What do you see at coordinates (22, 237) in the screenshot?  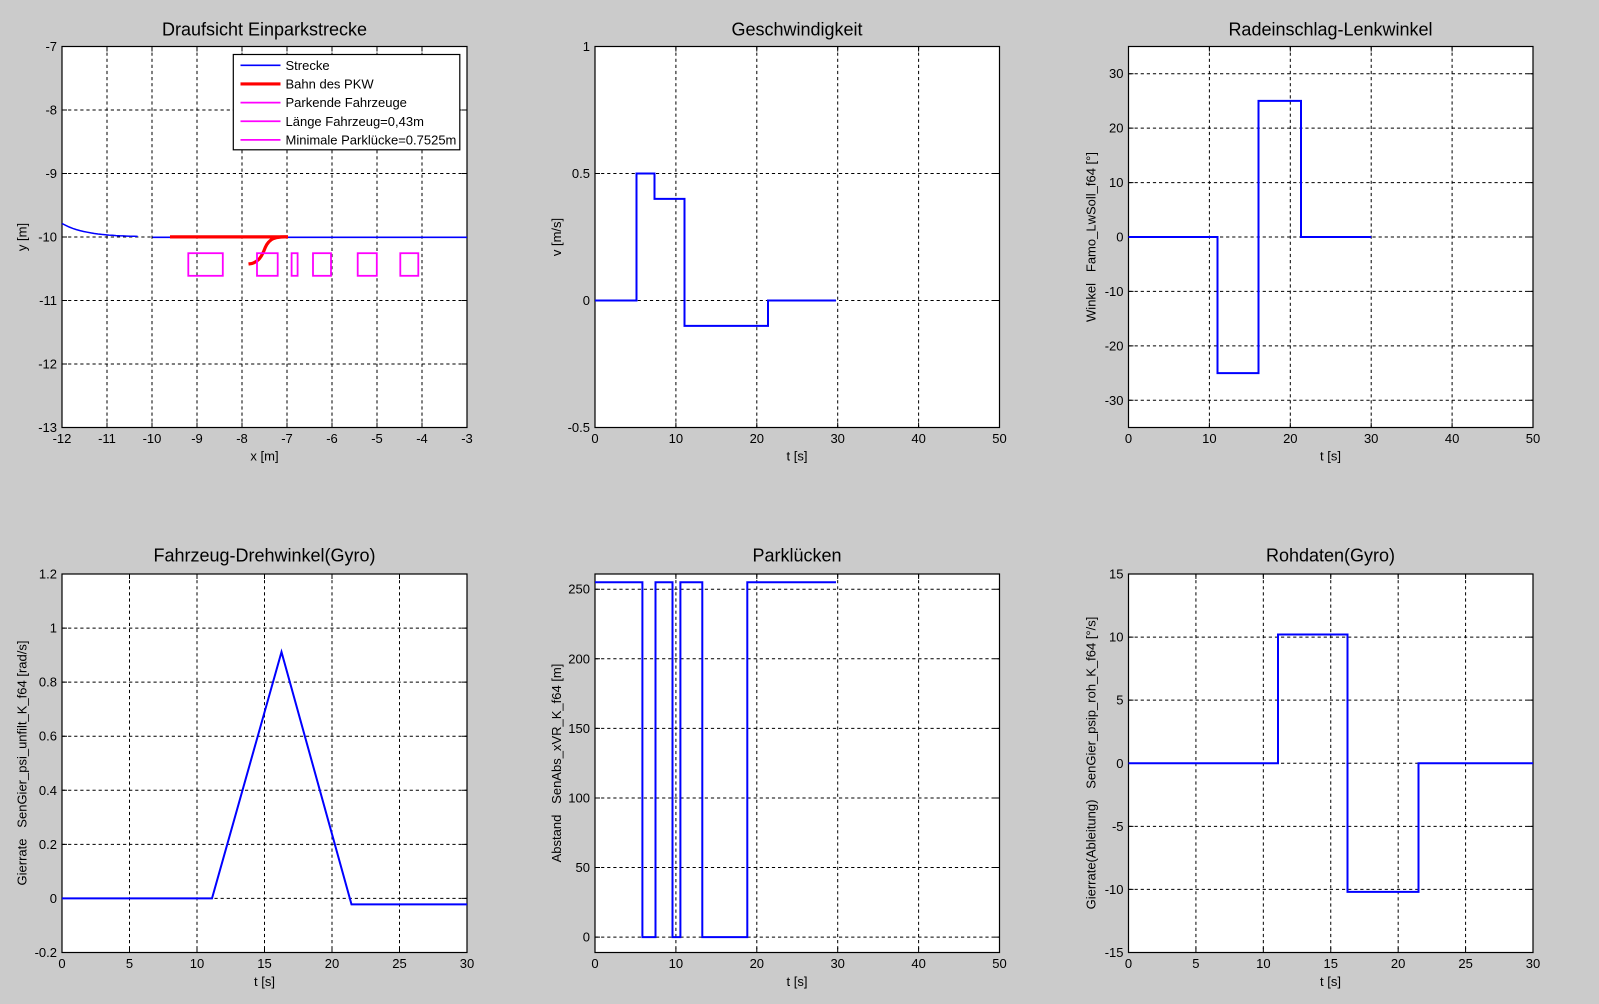 I see `svg-text: y [m]` at bounding box center [22, 237].